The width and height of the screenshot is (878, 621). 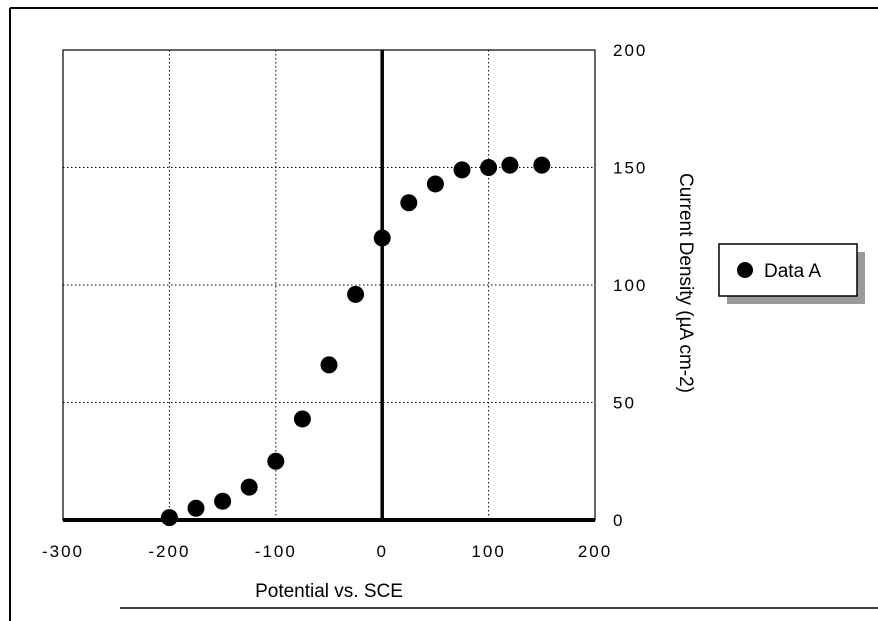 I want to click on x-tick-labels: -300 -200 -100 0 100 200, so click(x=327, y=551).